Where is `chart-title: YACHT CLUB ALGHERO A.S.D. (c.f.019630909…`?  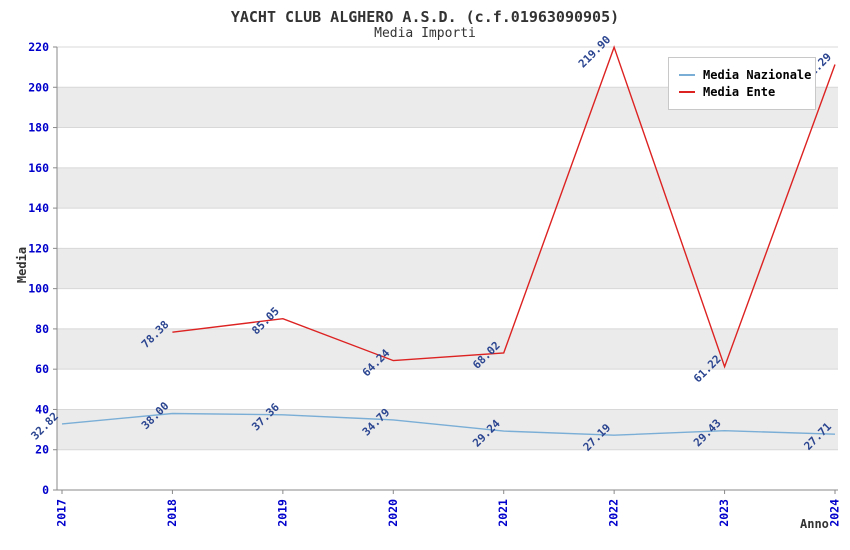 chart-title: YACHT CLUB ALGHERO A.S.D. (c.f.019630909… is located at coordinates (425, 17).